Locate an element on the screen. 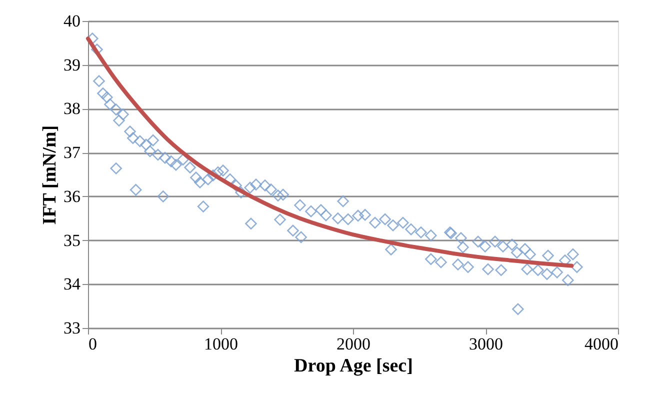  y-axis-title: IFT [mN/m] is located at coordinates (50, 175).